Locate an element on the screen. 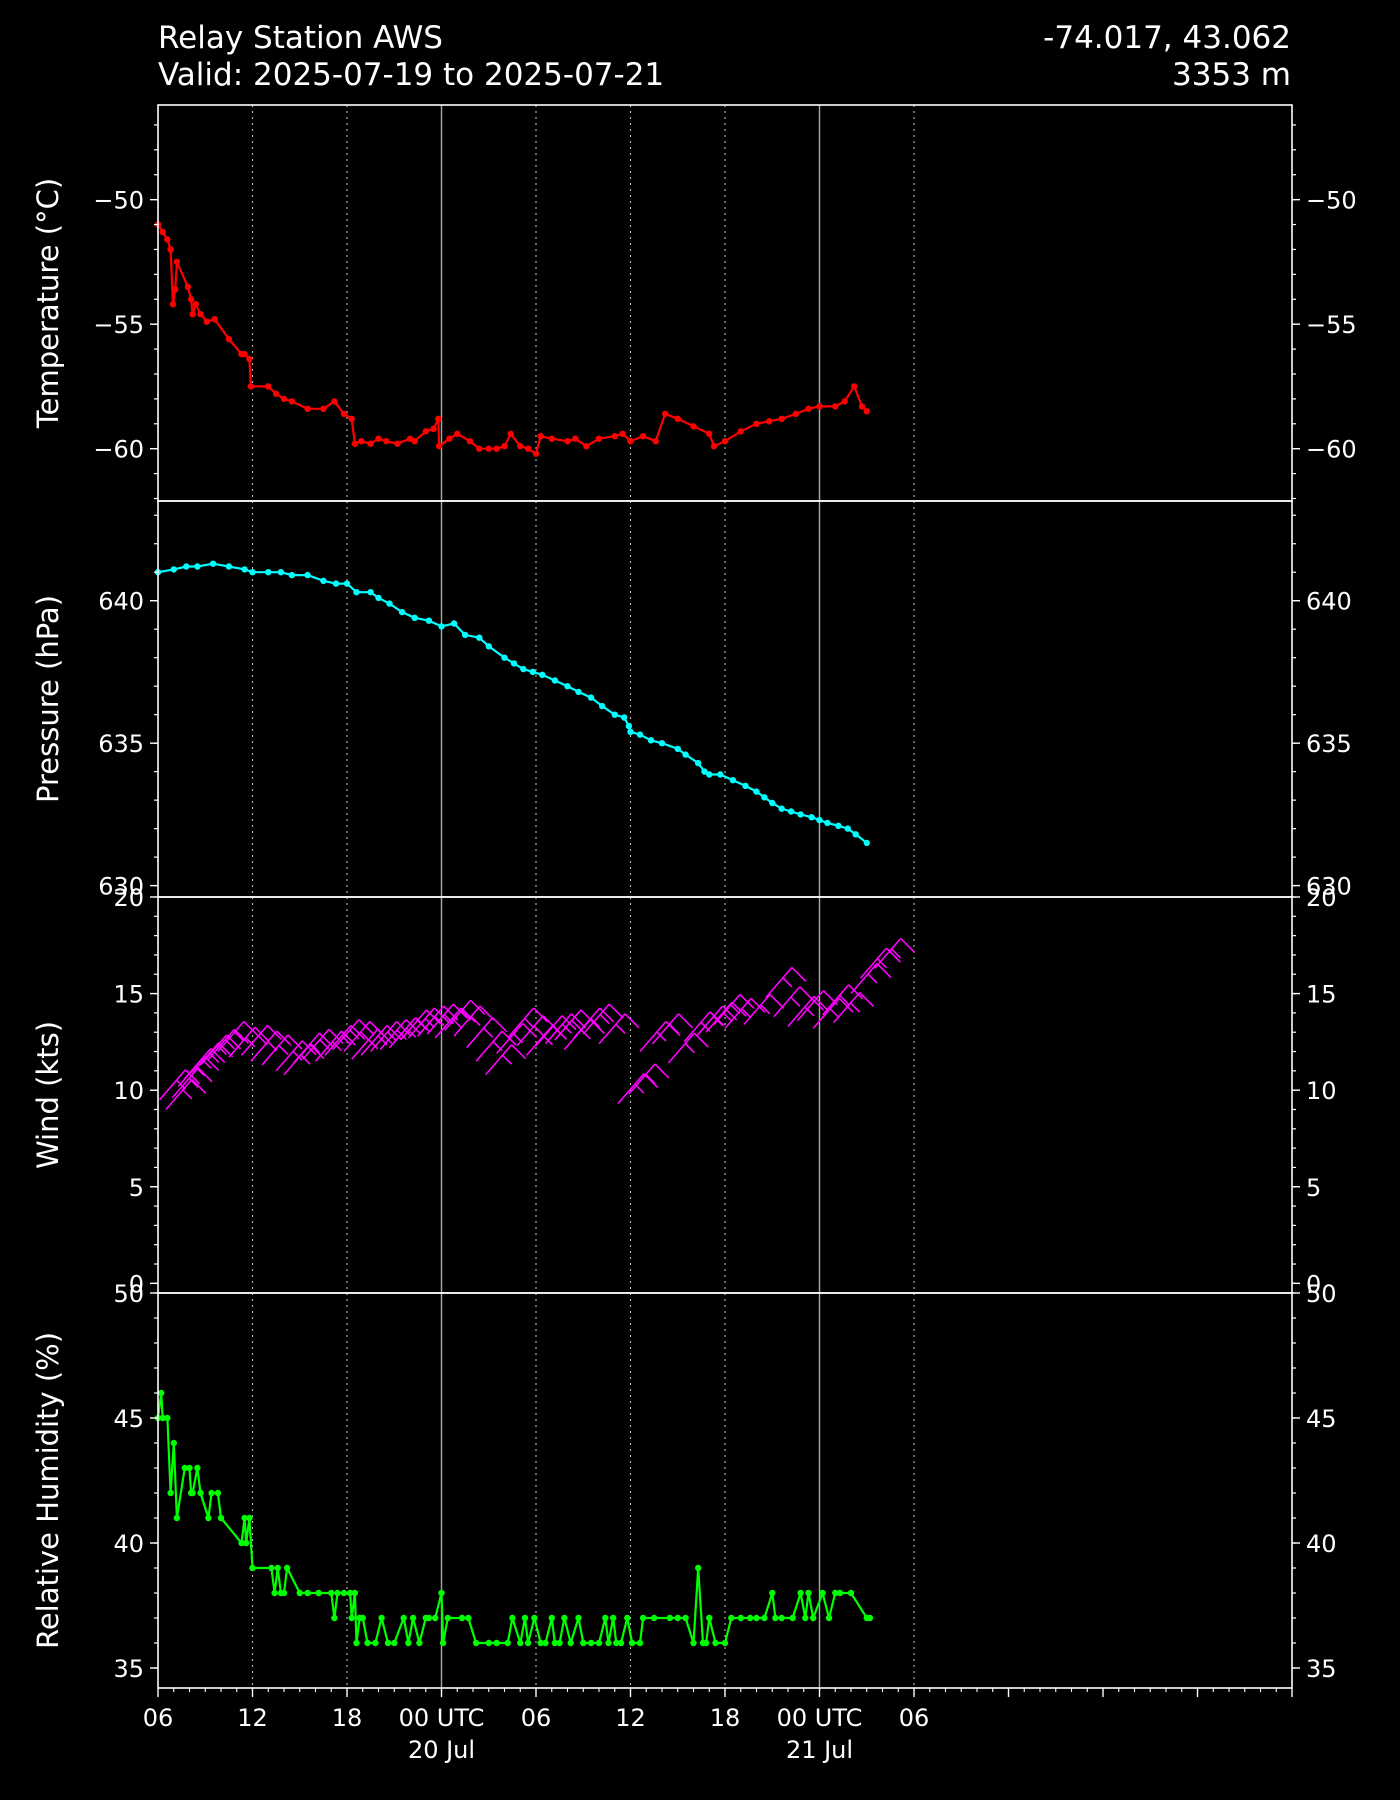 The width and height of the screenshot is (1400, 1800). y-tick-label: 45 is located at coordinates (128, 1419).